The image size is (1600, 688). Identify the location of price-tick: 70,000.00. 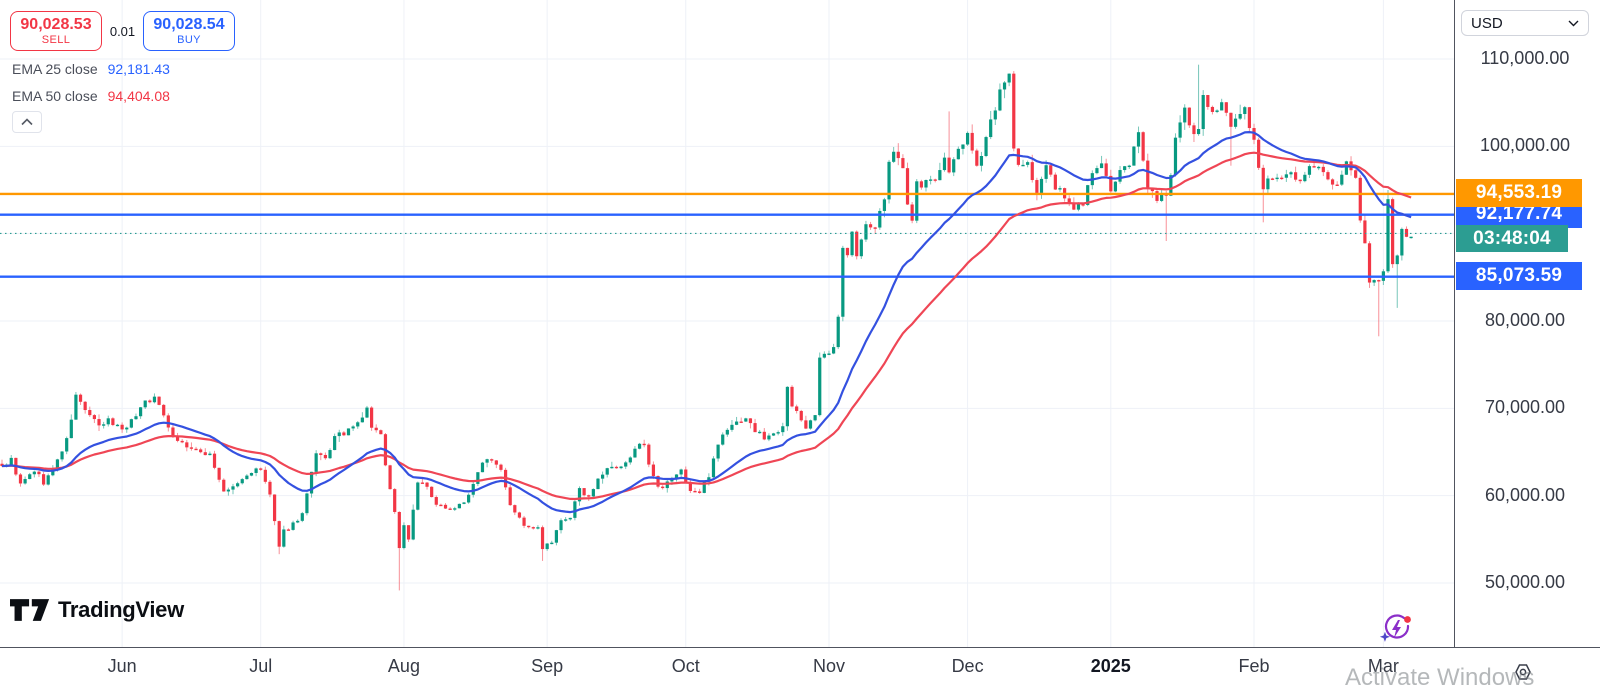
(1525, 407).